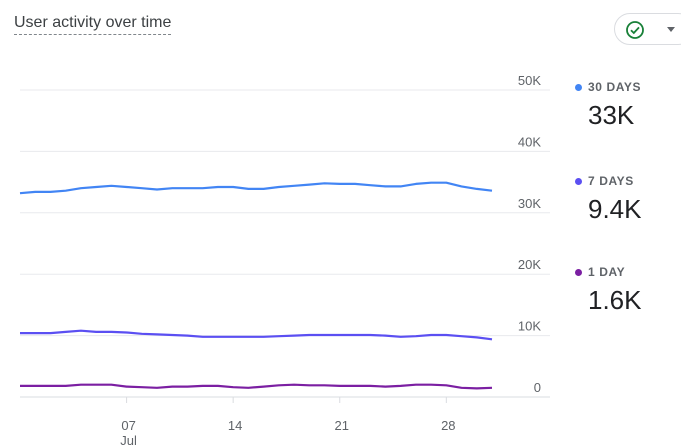  What do you see at coordinates (647, 29) in the screenshot?
I see `comparison-selector-button` at bounding box center [647, 29].